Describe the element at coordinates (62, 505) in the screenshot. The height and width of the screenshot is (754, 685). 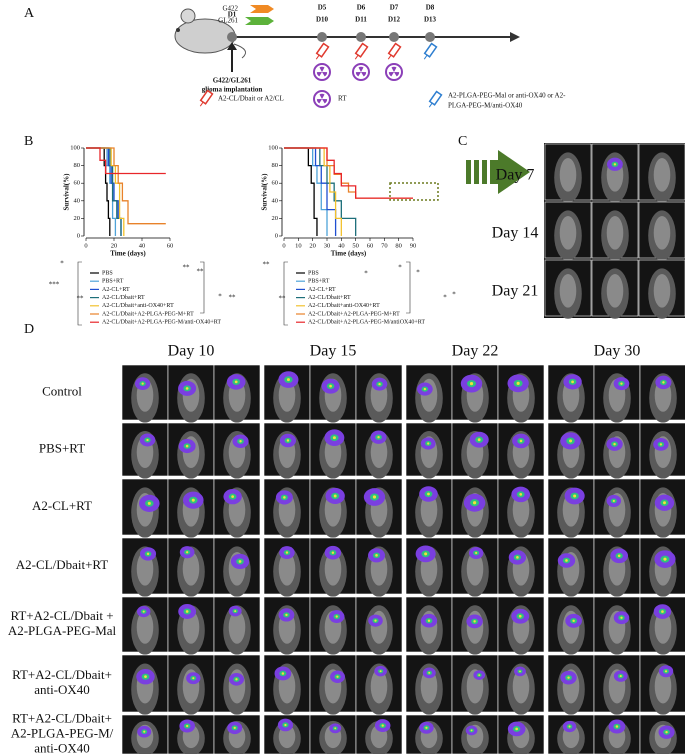
I see `row-label: A2-CL+RT` at that location.